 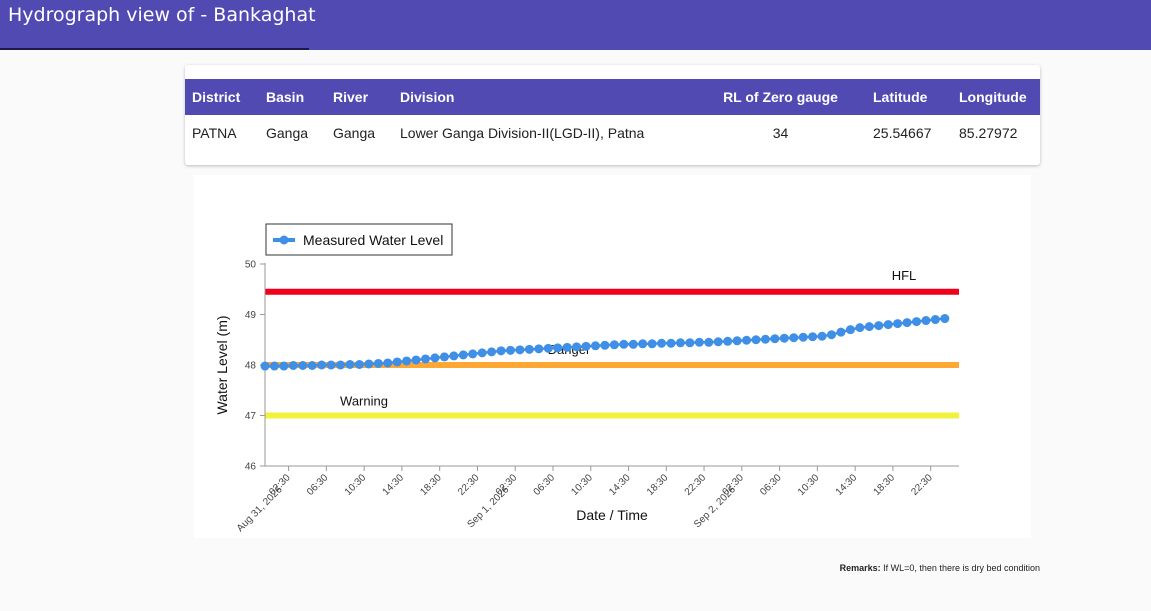 What do you see at coordinates (780, 133) in the screenshot?
I see `cell-rl-zero-gauge: 34` at bounding box center [780, 133].